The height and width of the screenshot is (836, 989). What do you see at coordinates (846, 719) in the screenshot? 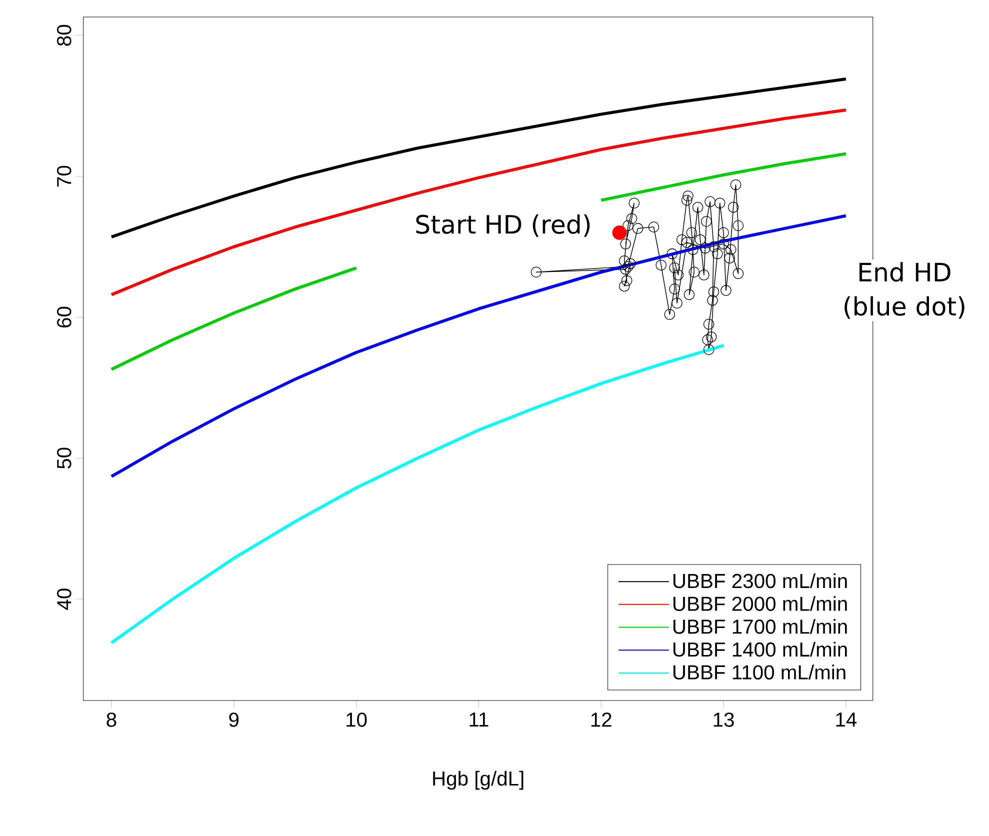
I see `x-tick-label: 14` at bounding box center [846, 719].